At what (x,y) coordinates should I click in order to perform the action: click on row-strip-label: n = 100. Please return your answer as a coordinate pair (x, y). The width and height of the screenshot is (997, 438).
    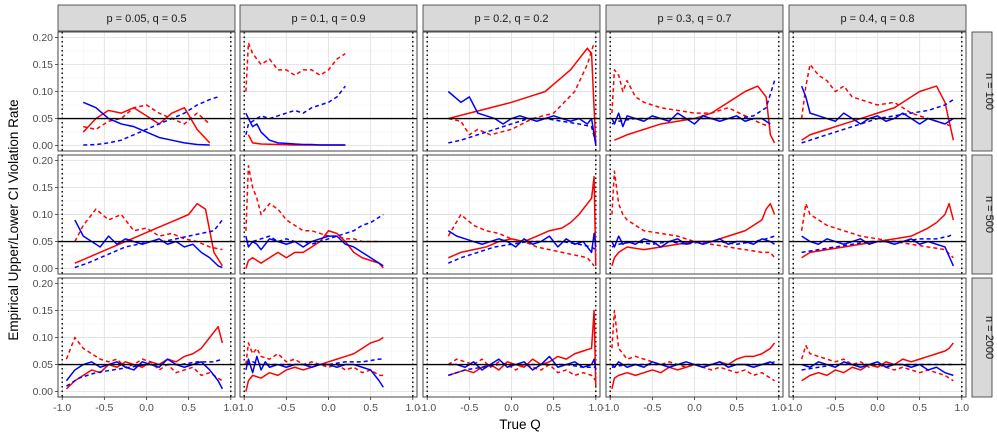
    Looking at the image, I should click on (989, 91).